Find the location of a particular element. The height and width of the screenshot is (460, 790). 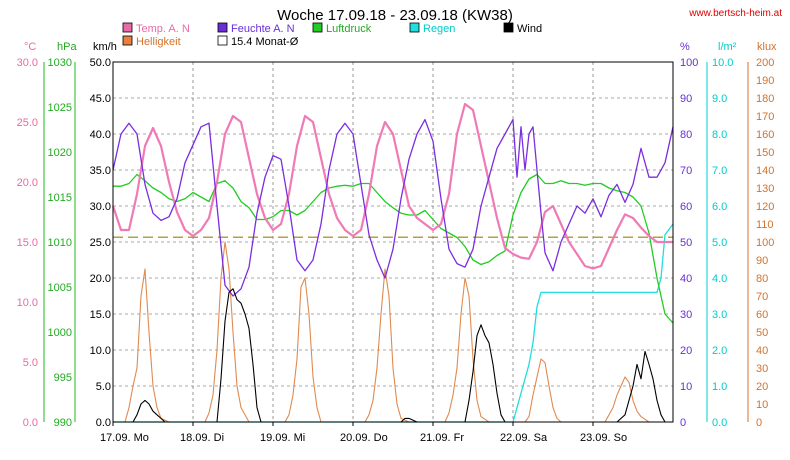

axis-tick-label-hum: 70 is located at coordinates (686, 171).